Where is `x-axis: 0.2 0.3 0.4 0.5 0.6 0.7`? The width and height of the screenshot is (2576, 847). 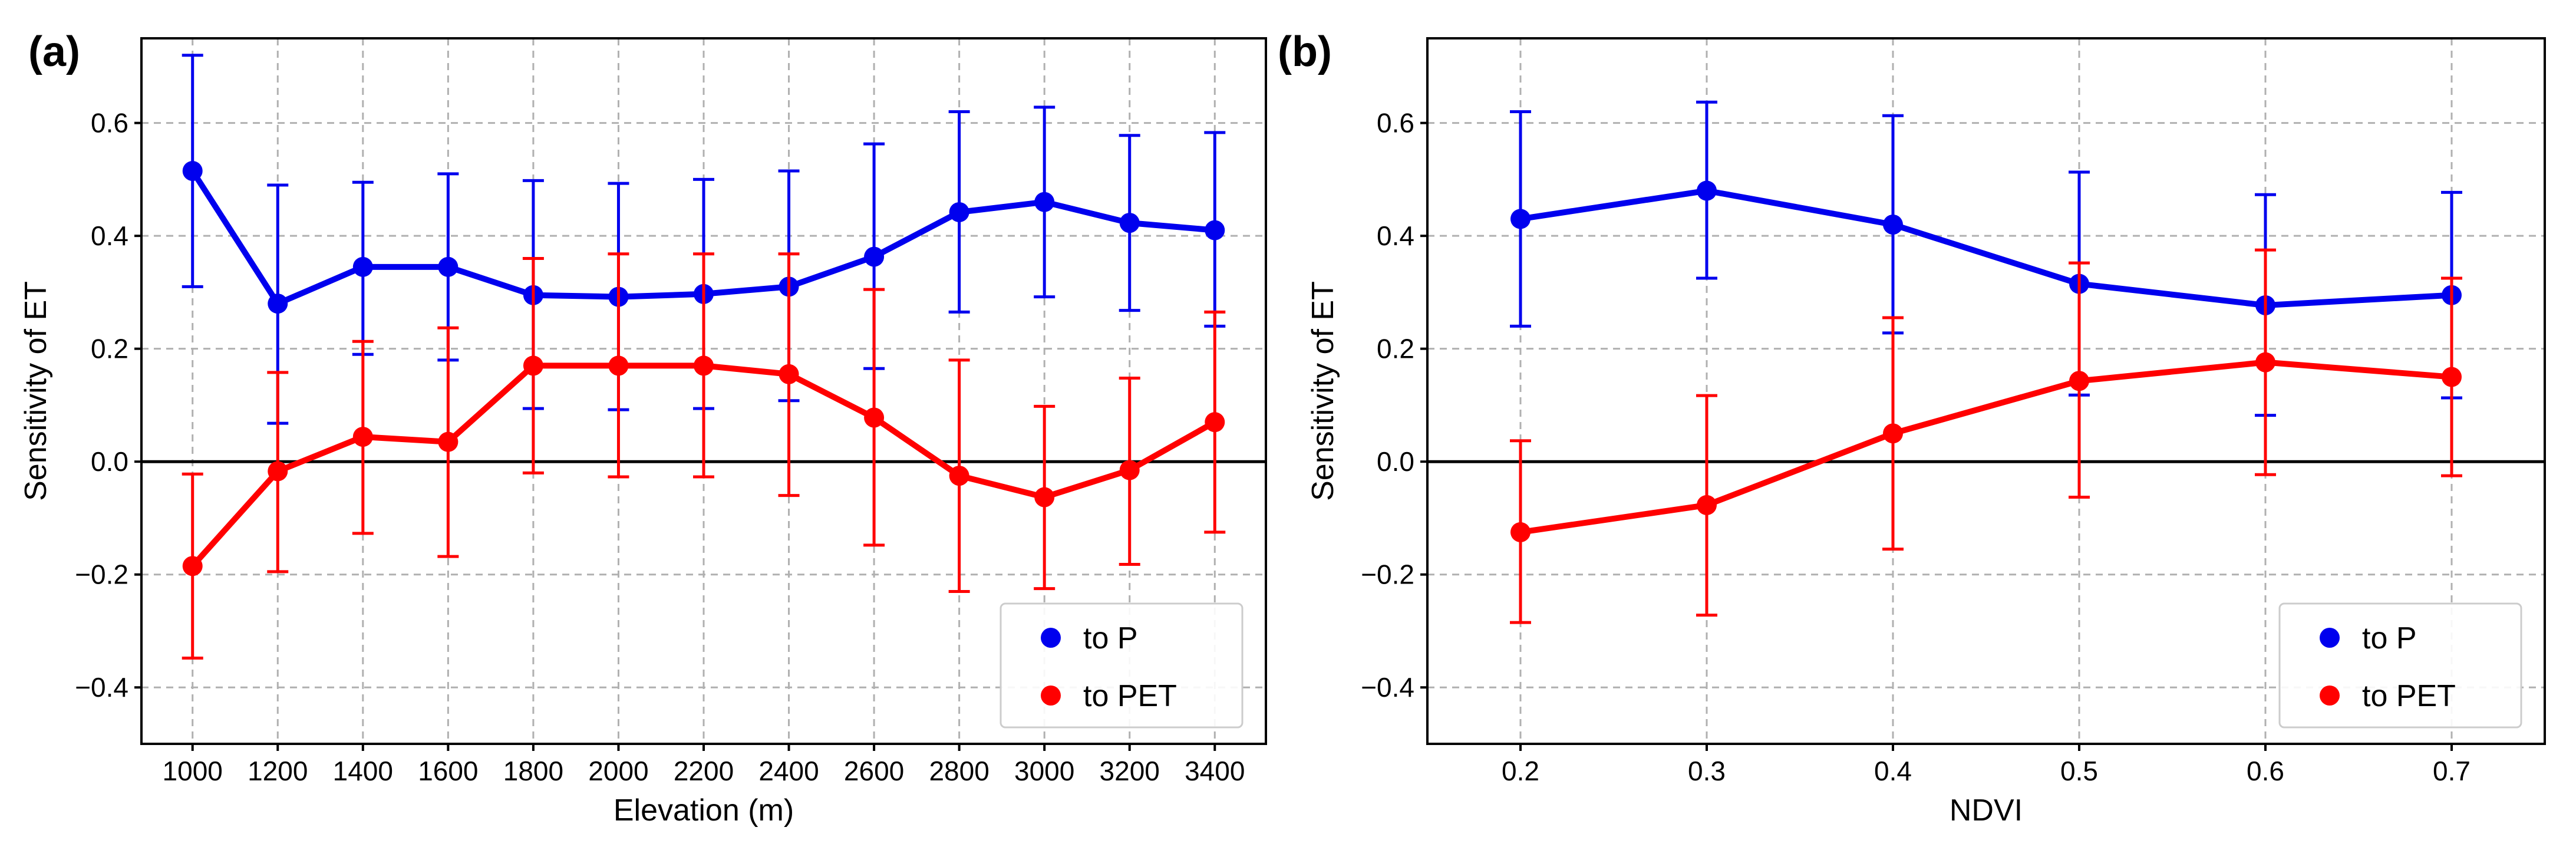
x-axis: 0.2 0.3 0.4 0.5 0.6 0.7 is located at coordinates (1987, 765).